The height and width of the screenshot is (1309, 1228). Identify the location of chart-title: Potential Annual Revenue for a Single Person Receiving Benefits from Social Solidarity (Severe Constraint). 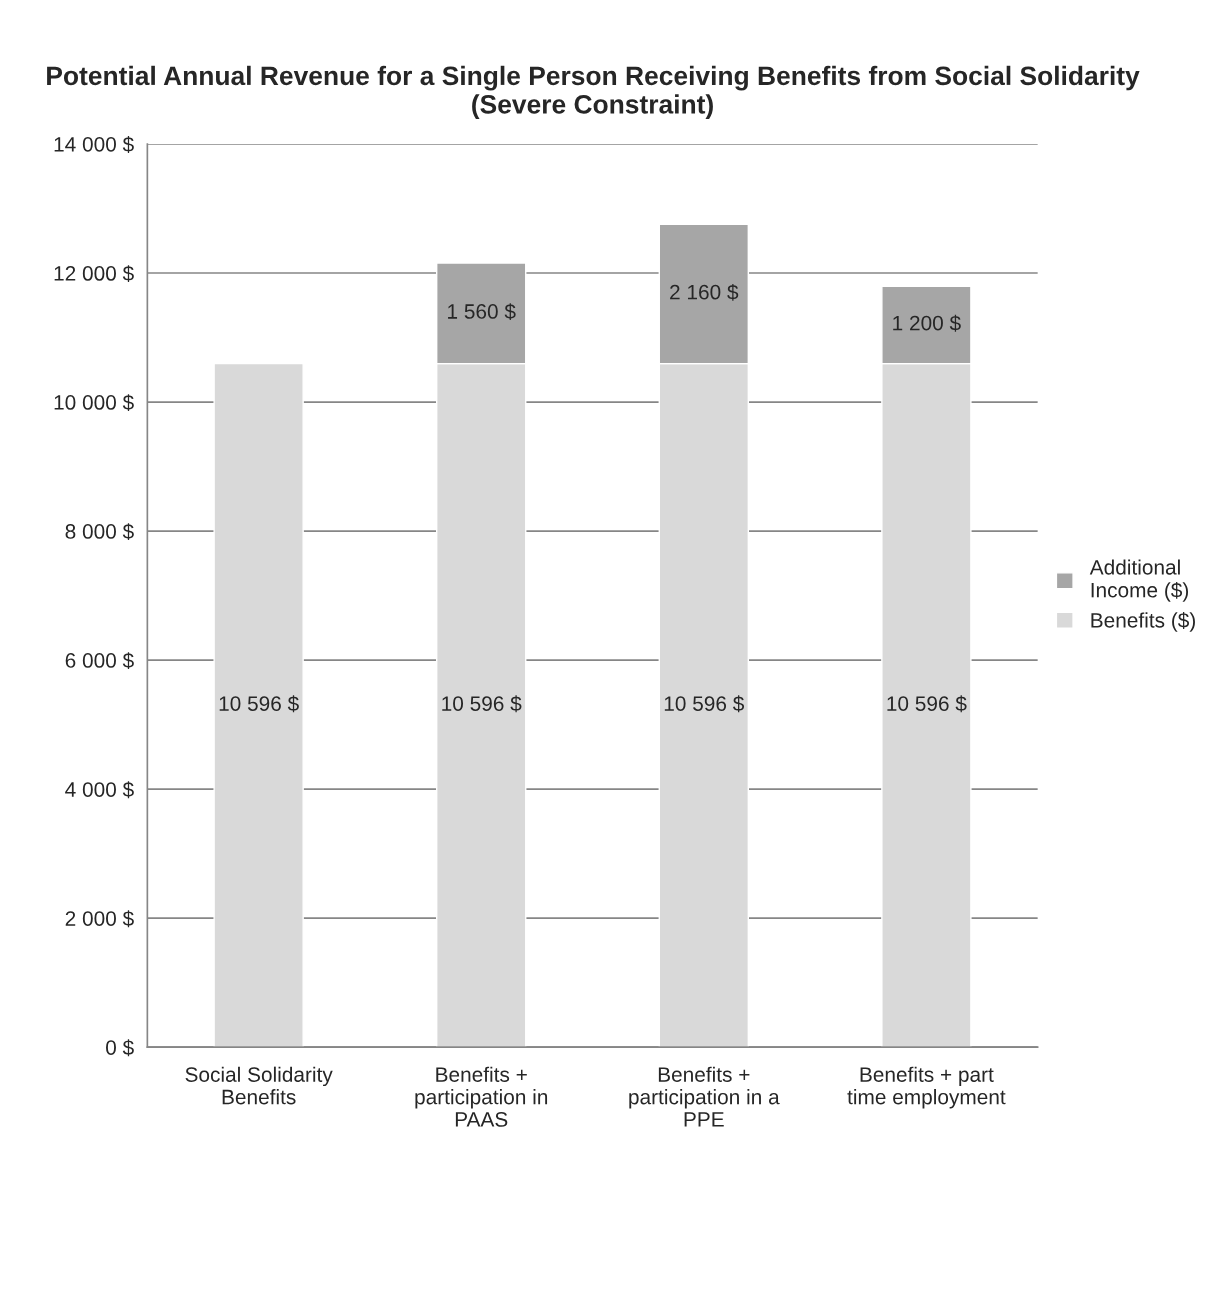
(593, 92).